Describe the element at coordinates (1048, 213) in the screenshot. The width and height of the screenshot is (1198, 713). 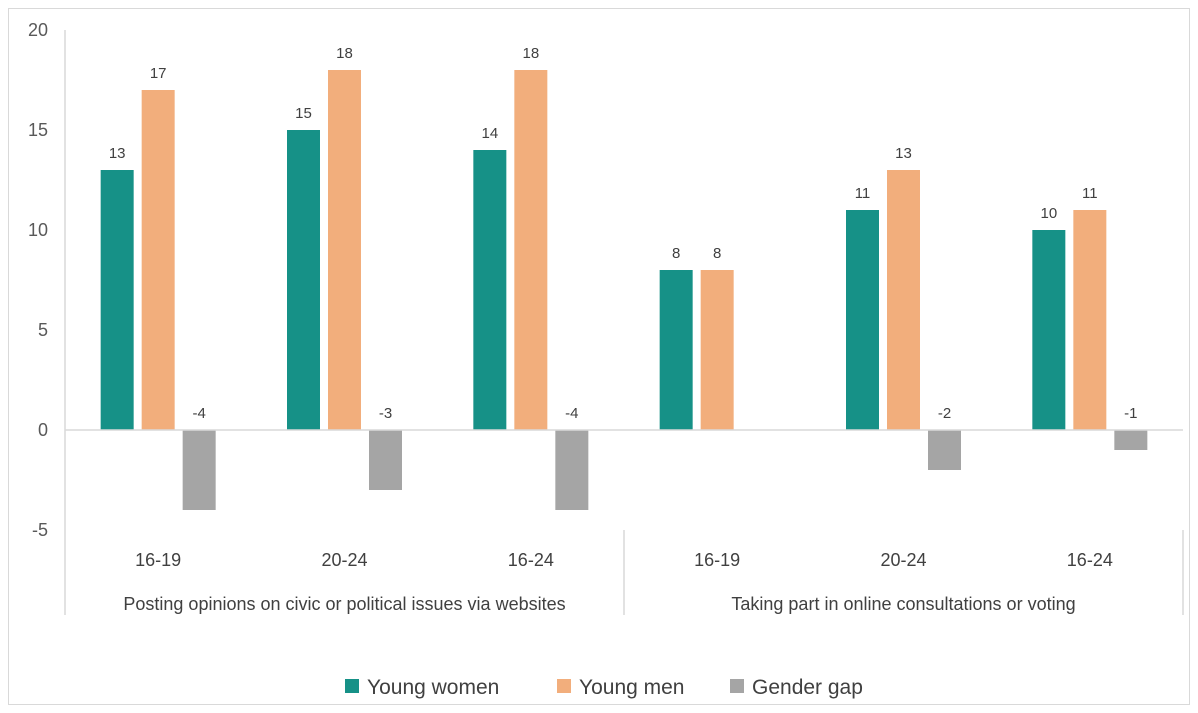
I see `data-label: 10` at that location.